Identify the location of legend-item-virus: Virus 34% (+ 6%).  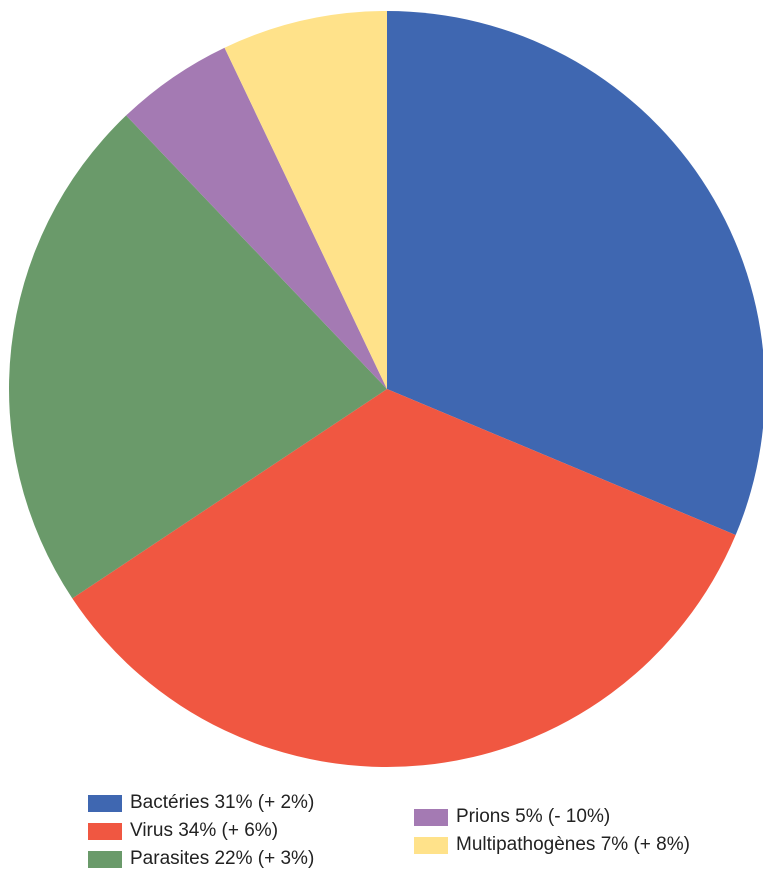
(183, 831).